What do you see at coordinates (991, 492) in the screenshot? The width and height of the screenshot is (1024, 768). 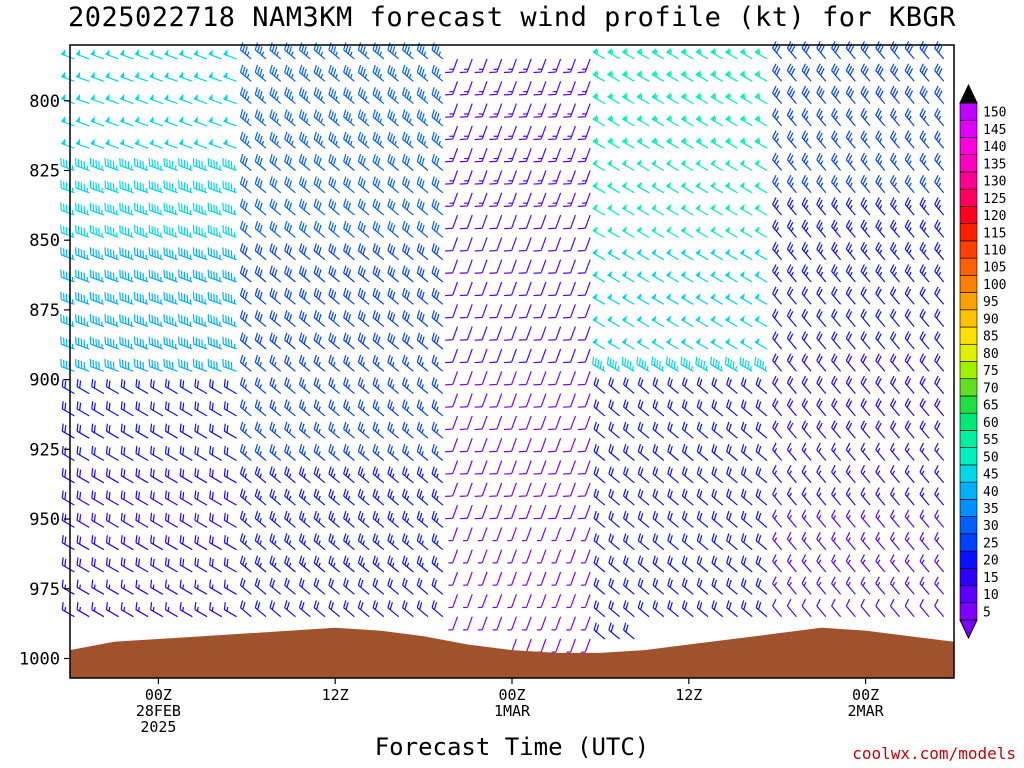 I see `colorbar-label: 40` at bounding box center [991, 492].